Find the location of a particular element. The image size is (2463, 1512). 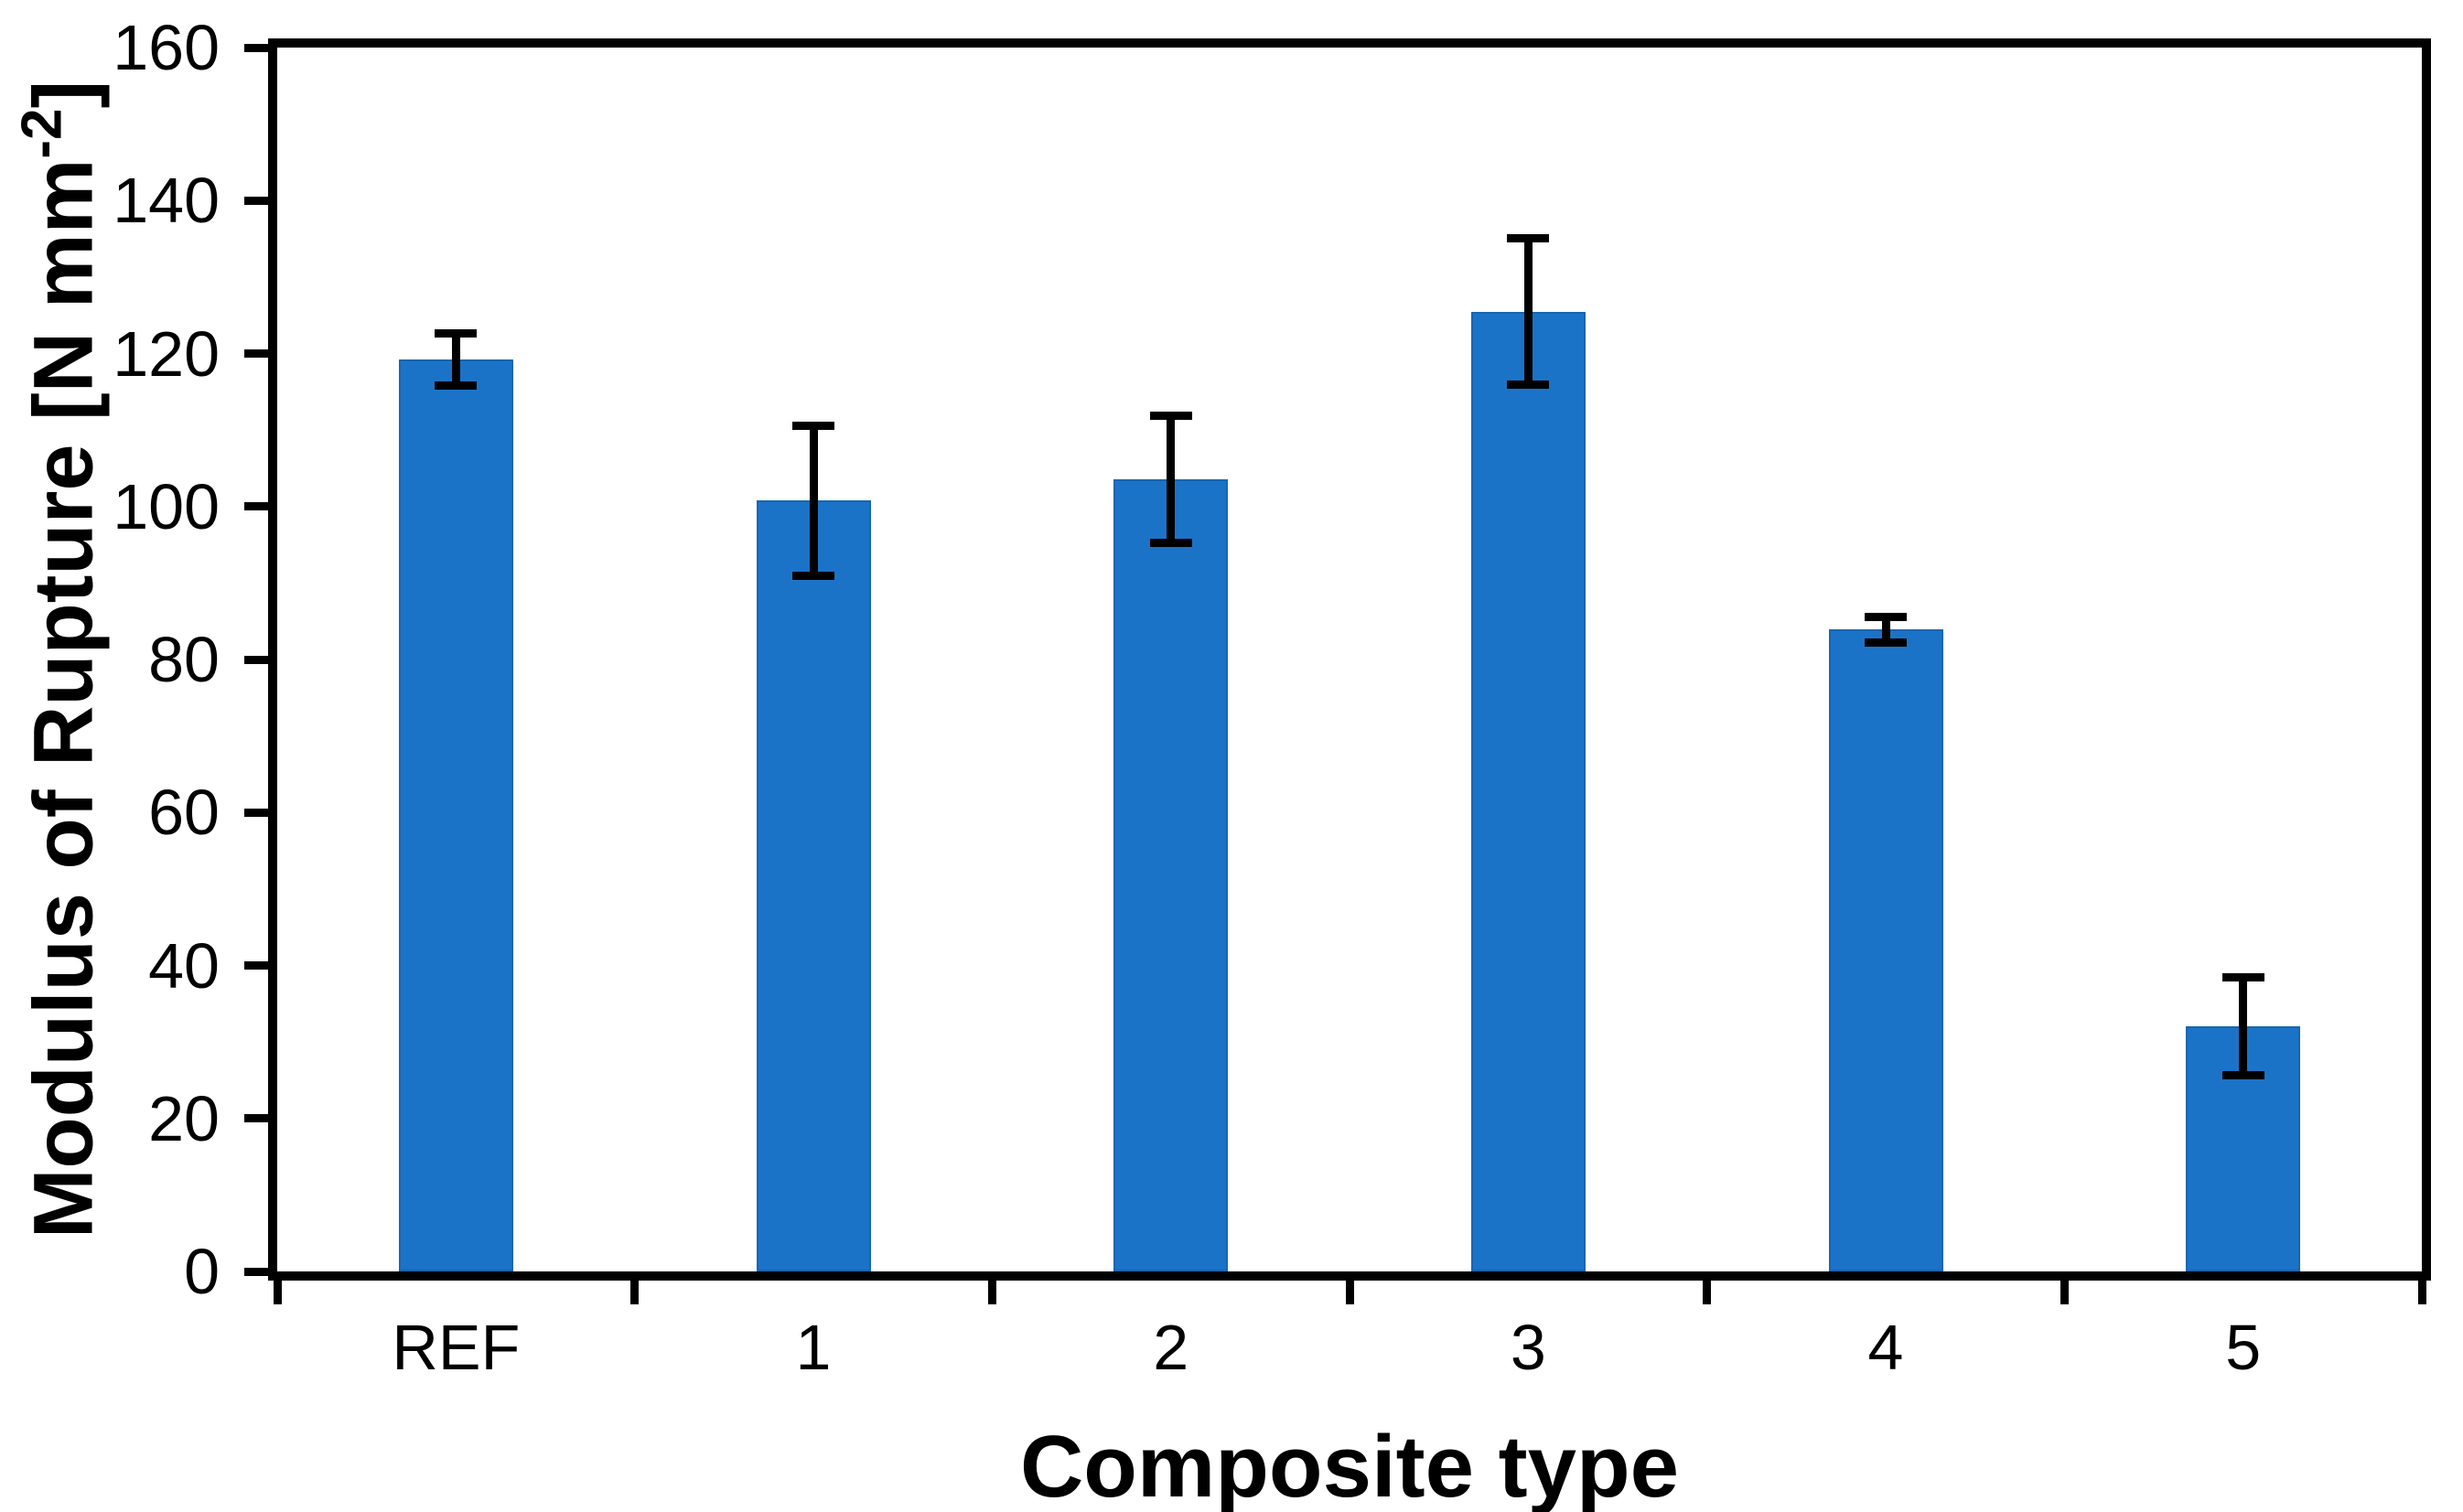

y-axis-title-bracket: ] is located at coordinates (63, 94).